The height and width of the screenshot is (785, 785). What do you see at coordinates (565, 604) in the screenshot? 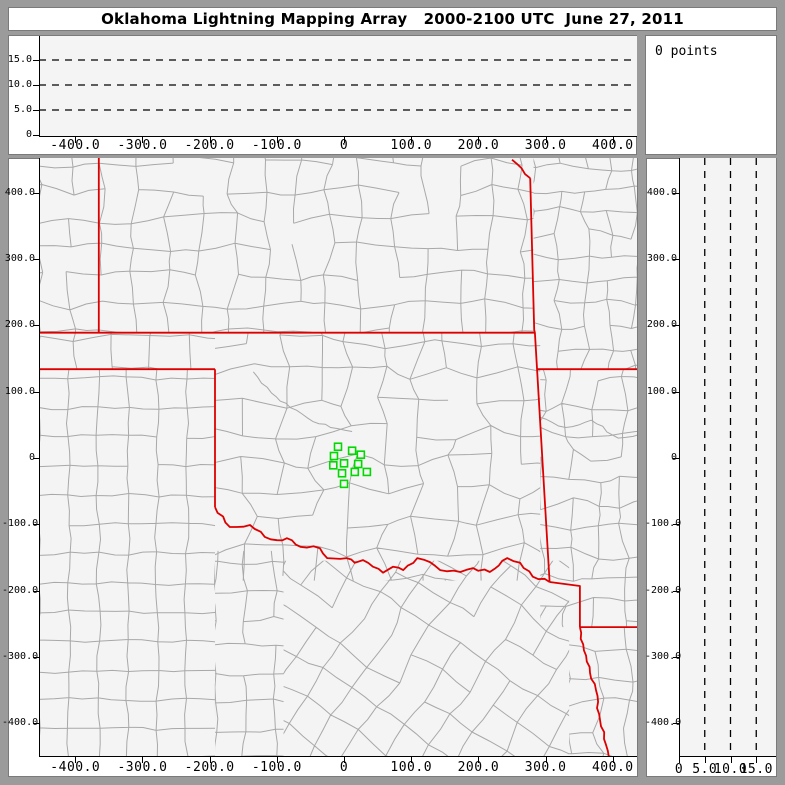
I see `state-border-texas-arkansas` at bounding box center [565, 604].